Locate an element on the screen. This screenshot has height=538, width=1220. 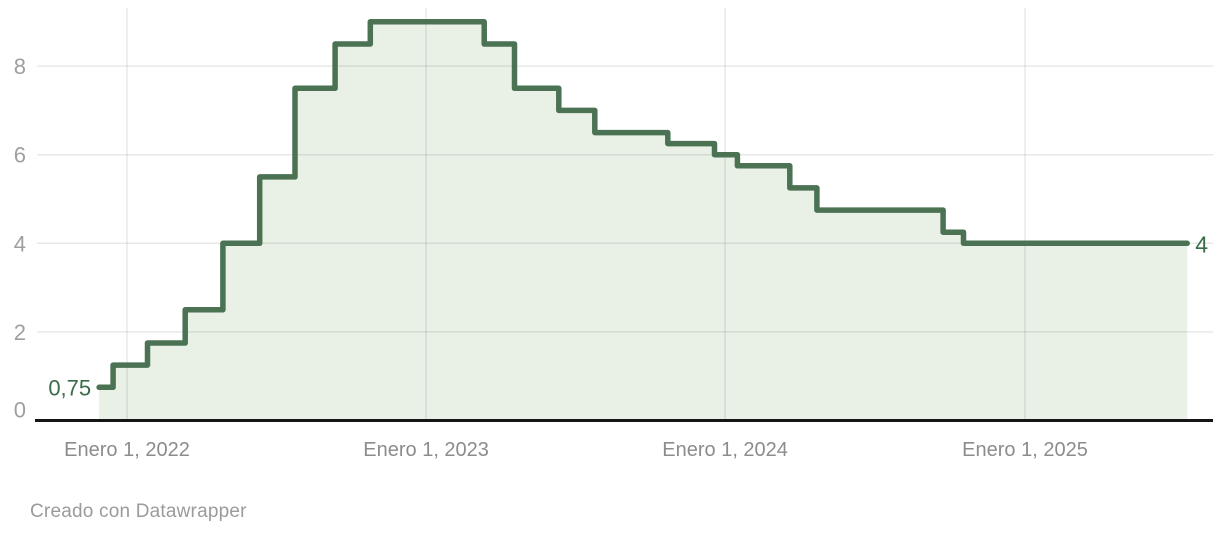
x-tick-label: Enero 1, 2024 is located at coordinates (725, 450).